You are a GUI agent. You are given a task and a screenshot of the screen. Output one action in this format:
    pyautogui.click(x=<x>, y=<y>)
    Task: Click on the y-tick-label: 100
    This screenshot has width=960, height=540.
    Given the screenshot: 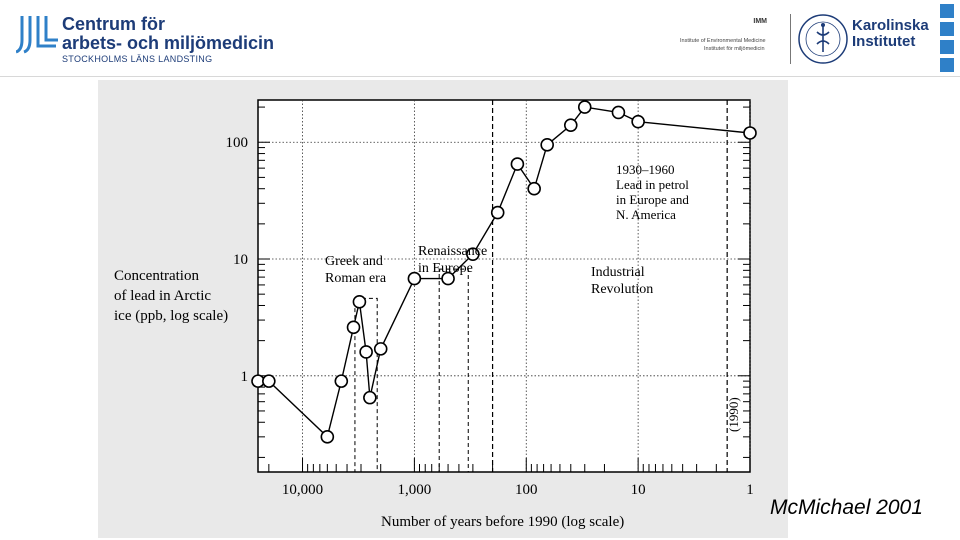 What is the action you would take?
    pyautogui.click(x=237, y=143)
    